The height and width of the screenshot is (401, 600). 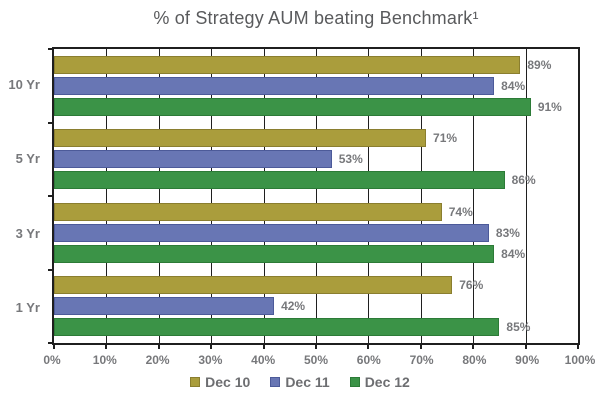 I want to click on bar-row: 76%, so click(x=316, y=285).